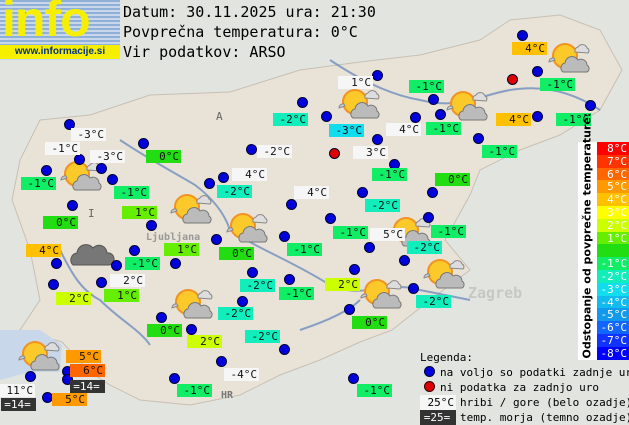  I want to click on label-zagreb: Zagreb, so click(495, 293).